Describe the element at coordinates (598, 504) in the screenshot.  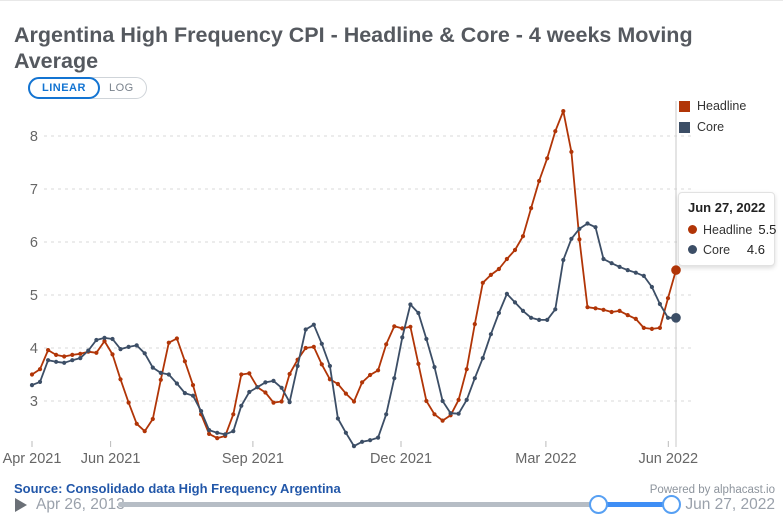
I see `timeline-start-handle` at that location.